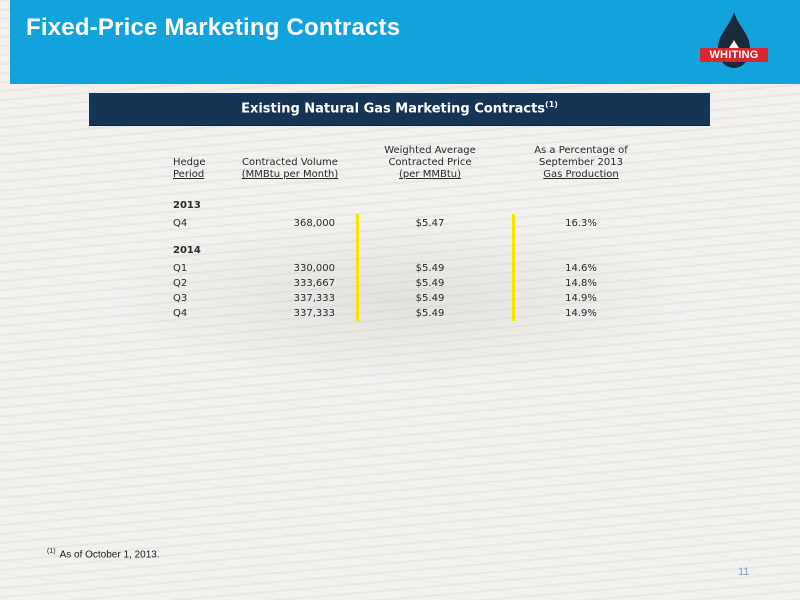 This screenshot has height=600, width=800. What do you see at coordinates (734, 40) in the screenshot?
I see `whiting-logo` at bounding box center [734, 40].